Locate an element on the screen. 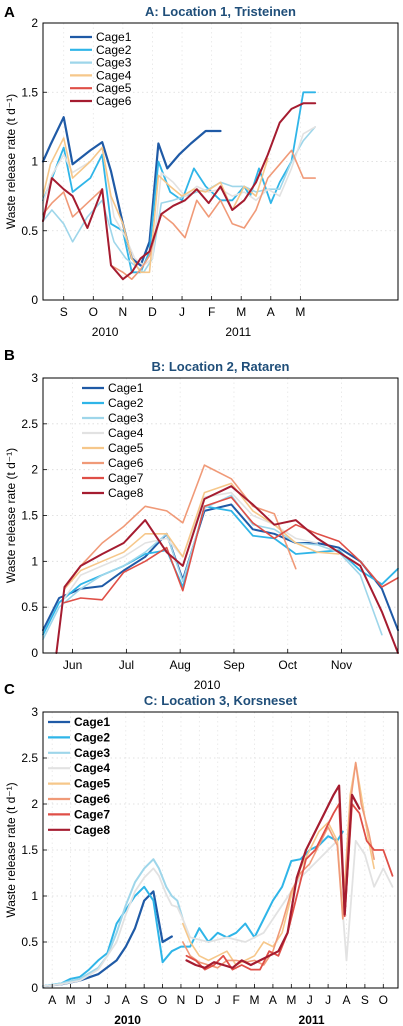 The image size is (403, 1026). x-tick-label: Jul is located at coordinates (126, 665).